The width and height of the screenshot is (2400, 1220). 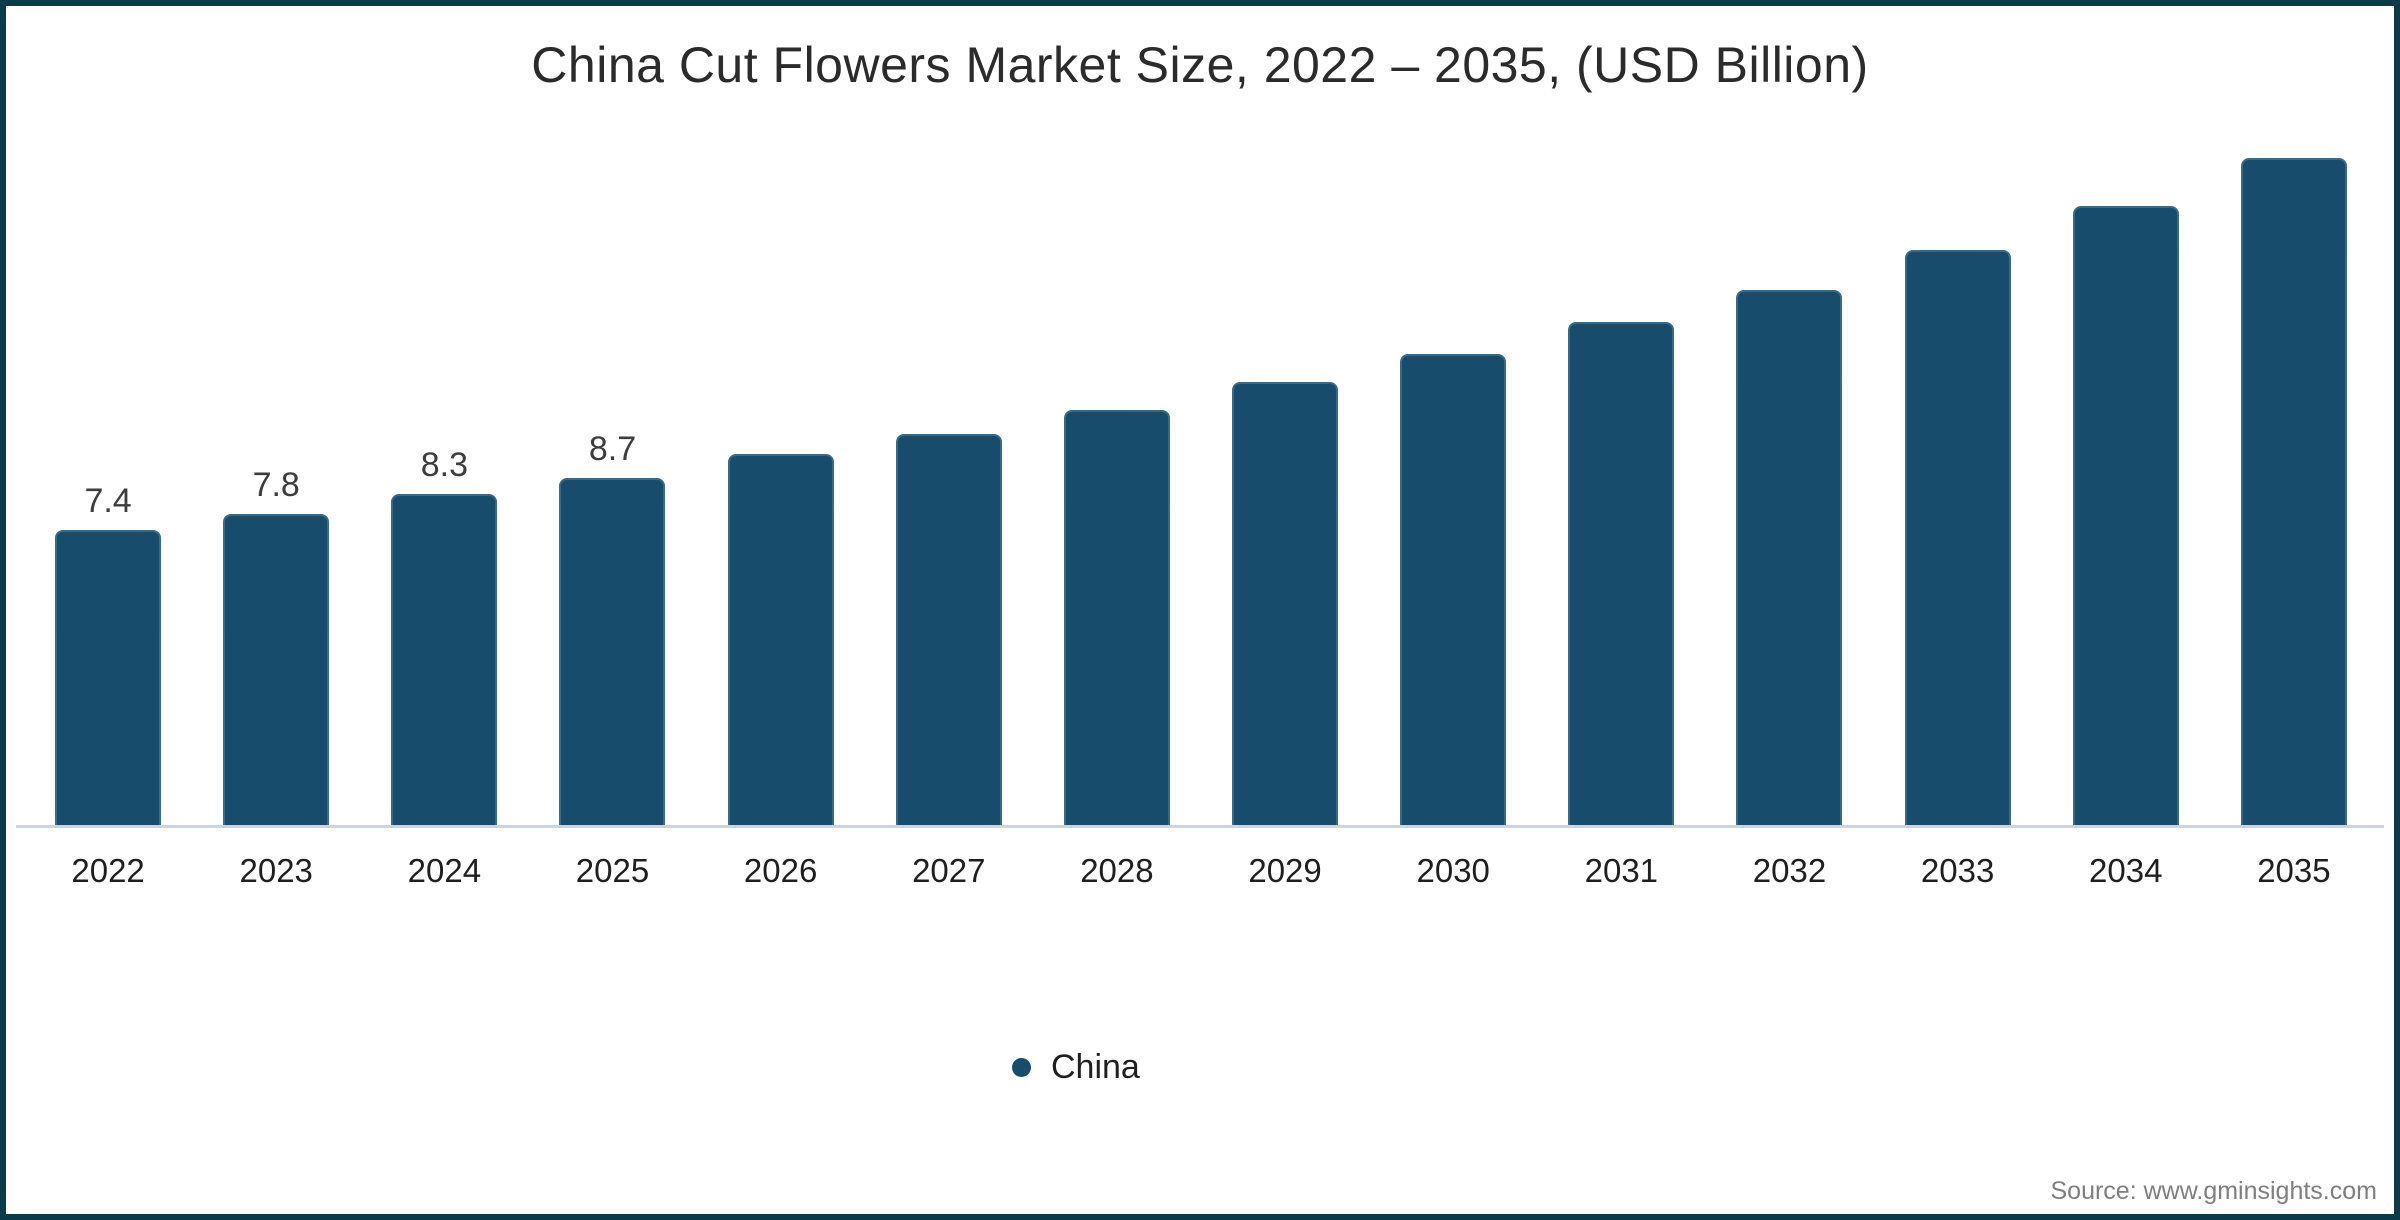 What do you see at coordinates (949, 870) in the screenshot?
I see `x-axis-label-2027: 2027` at bounding box center [949, 870].